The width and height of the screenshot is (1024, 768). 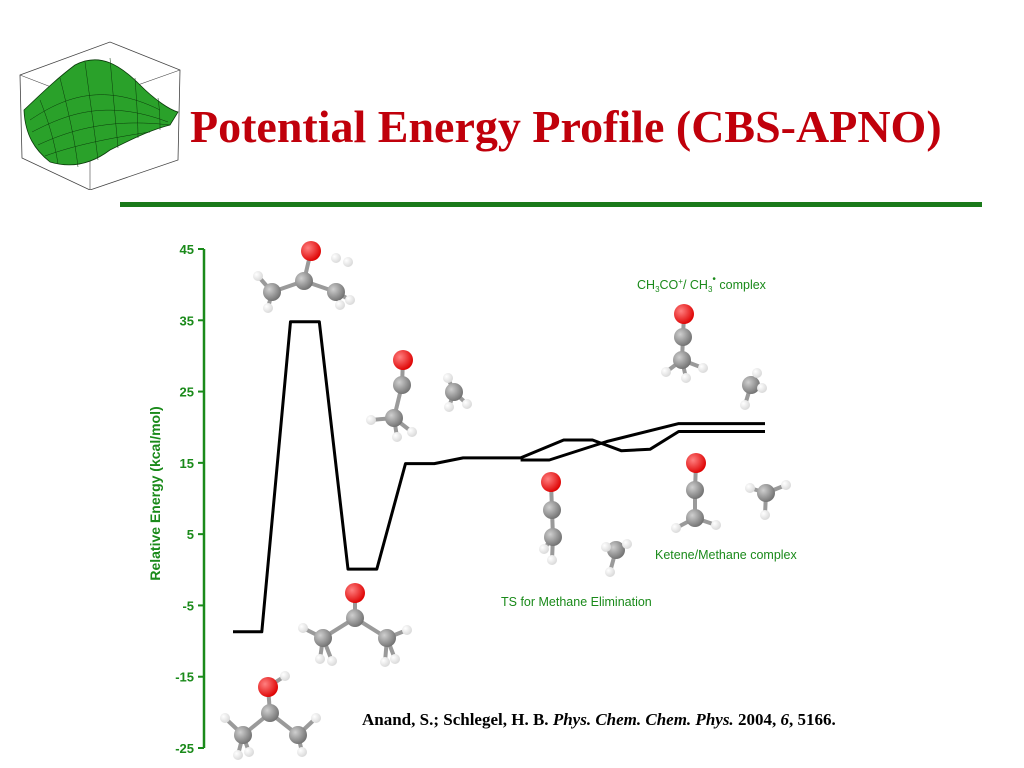 I want to click on molecule-ts-elimination, so click(x=585, y=524).